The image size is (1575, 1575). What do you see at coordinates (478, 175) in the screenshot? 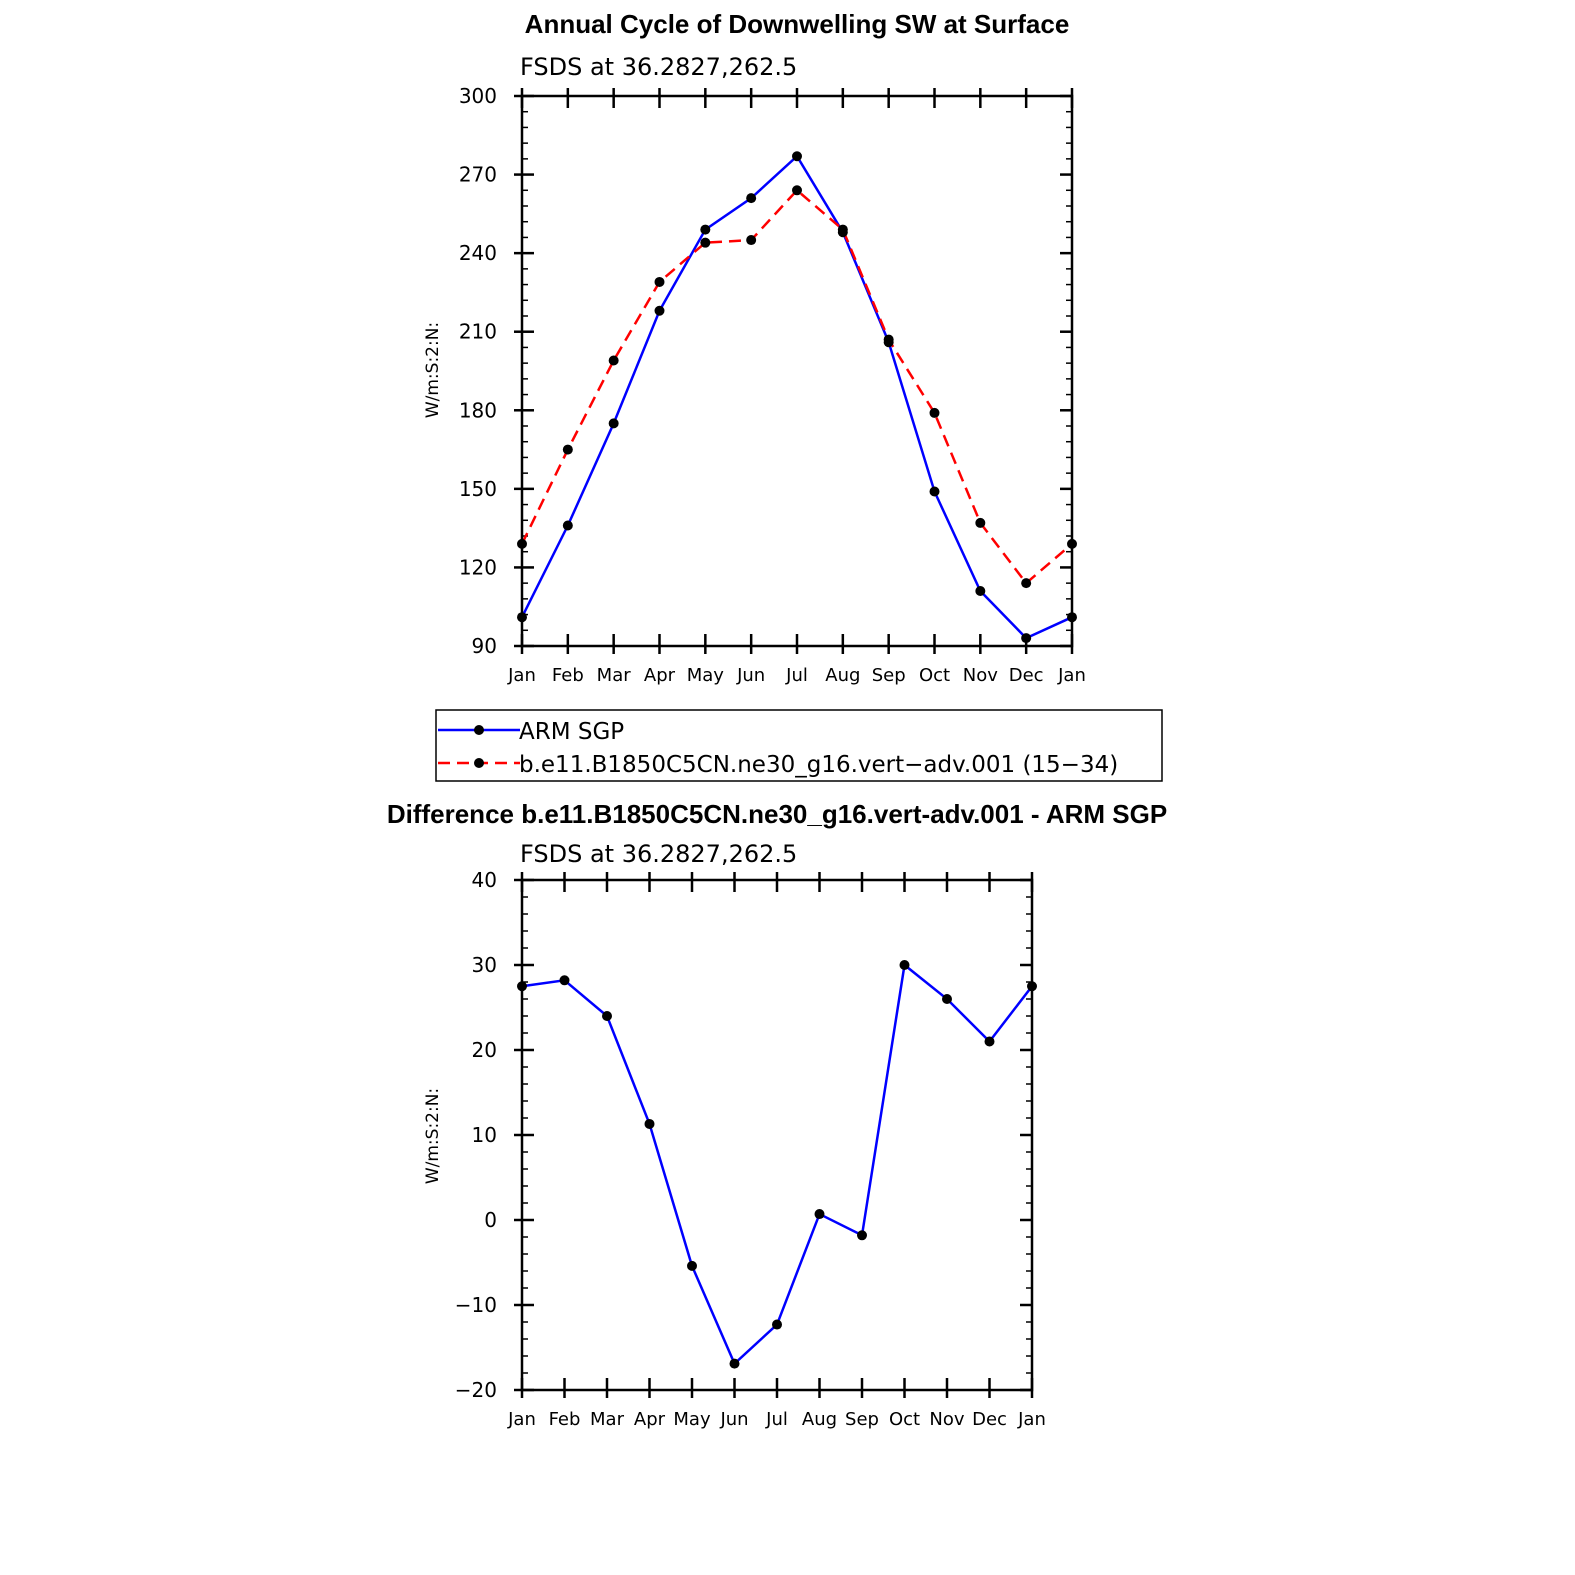
I see `y-tick-label: 270` at bounding box center [478, 175].